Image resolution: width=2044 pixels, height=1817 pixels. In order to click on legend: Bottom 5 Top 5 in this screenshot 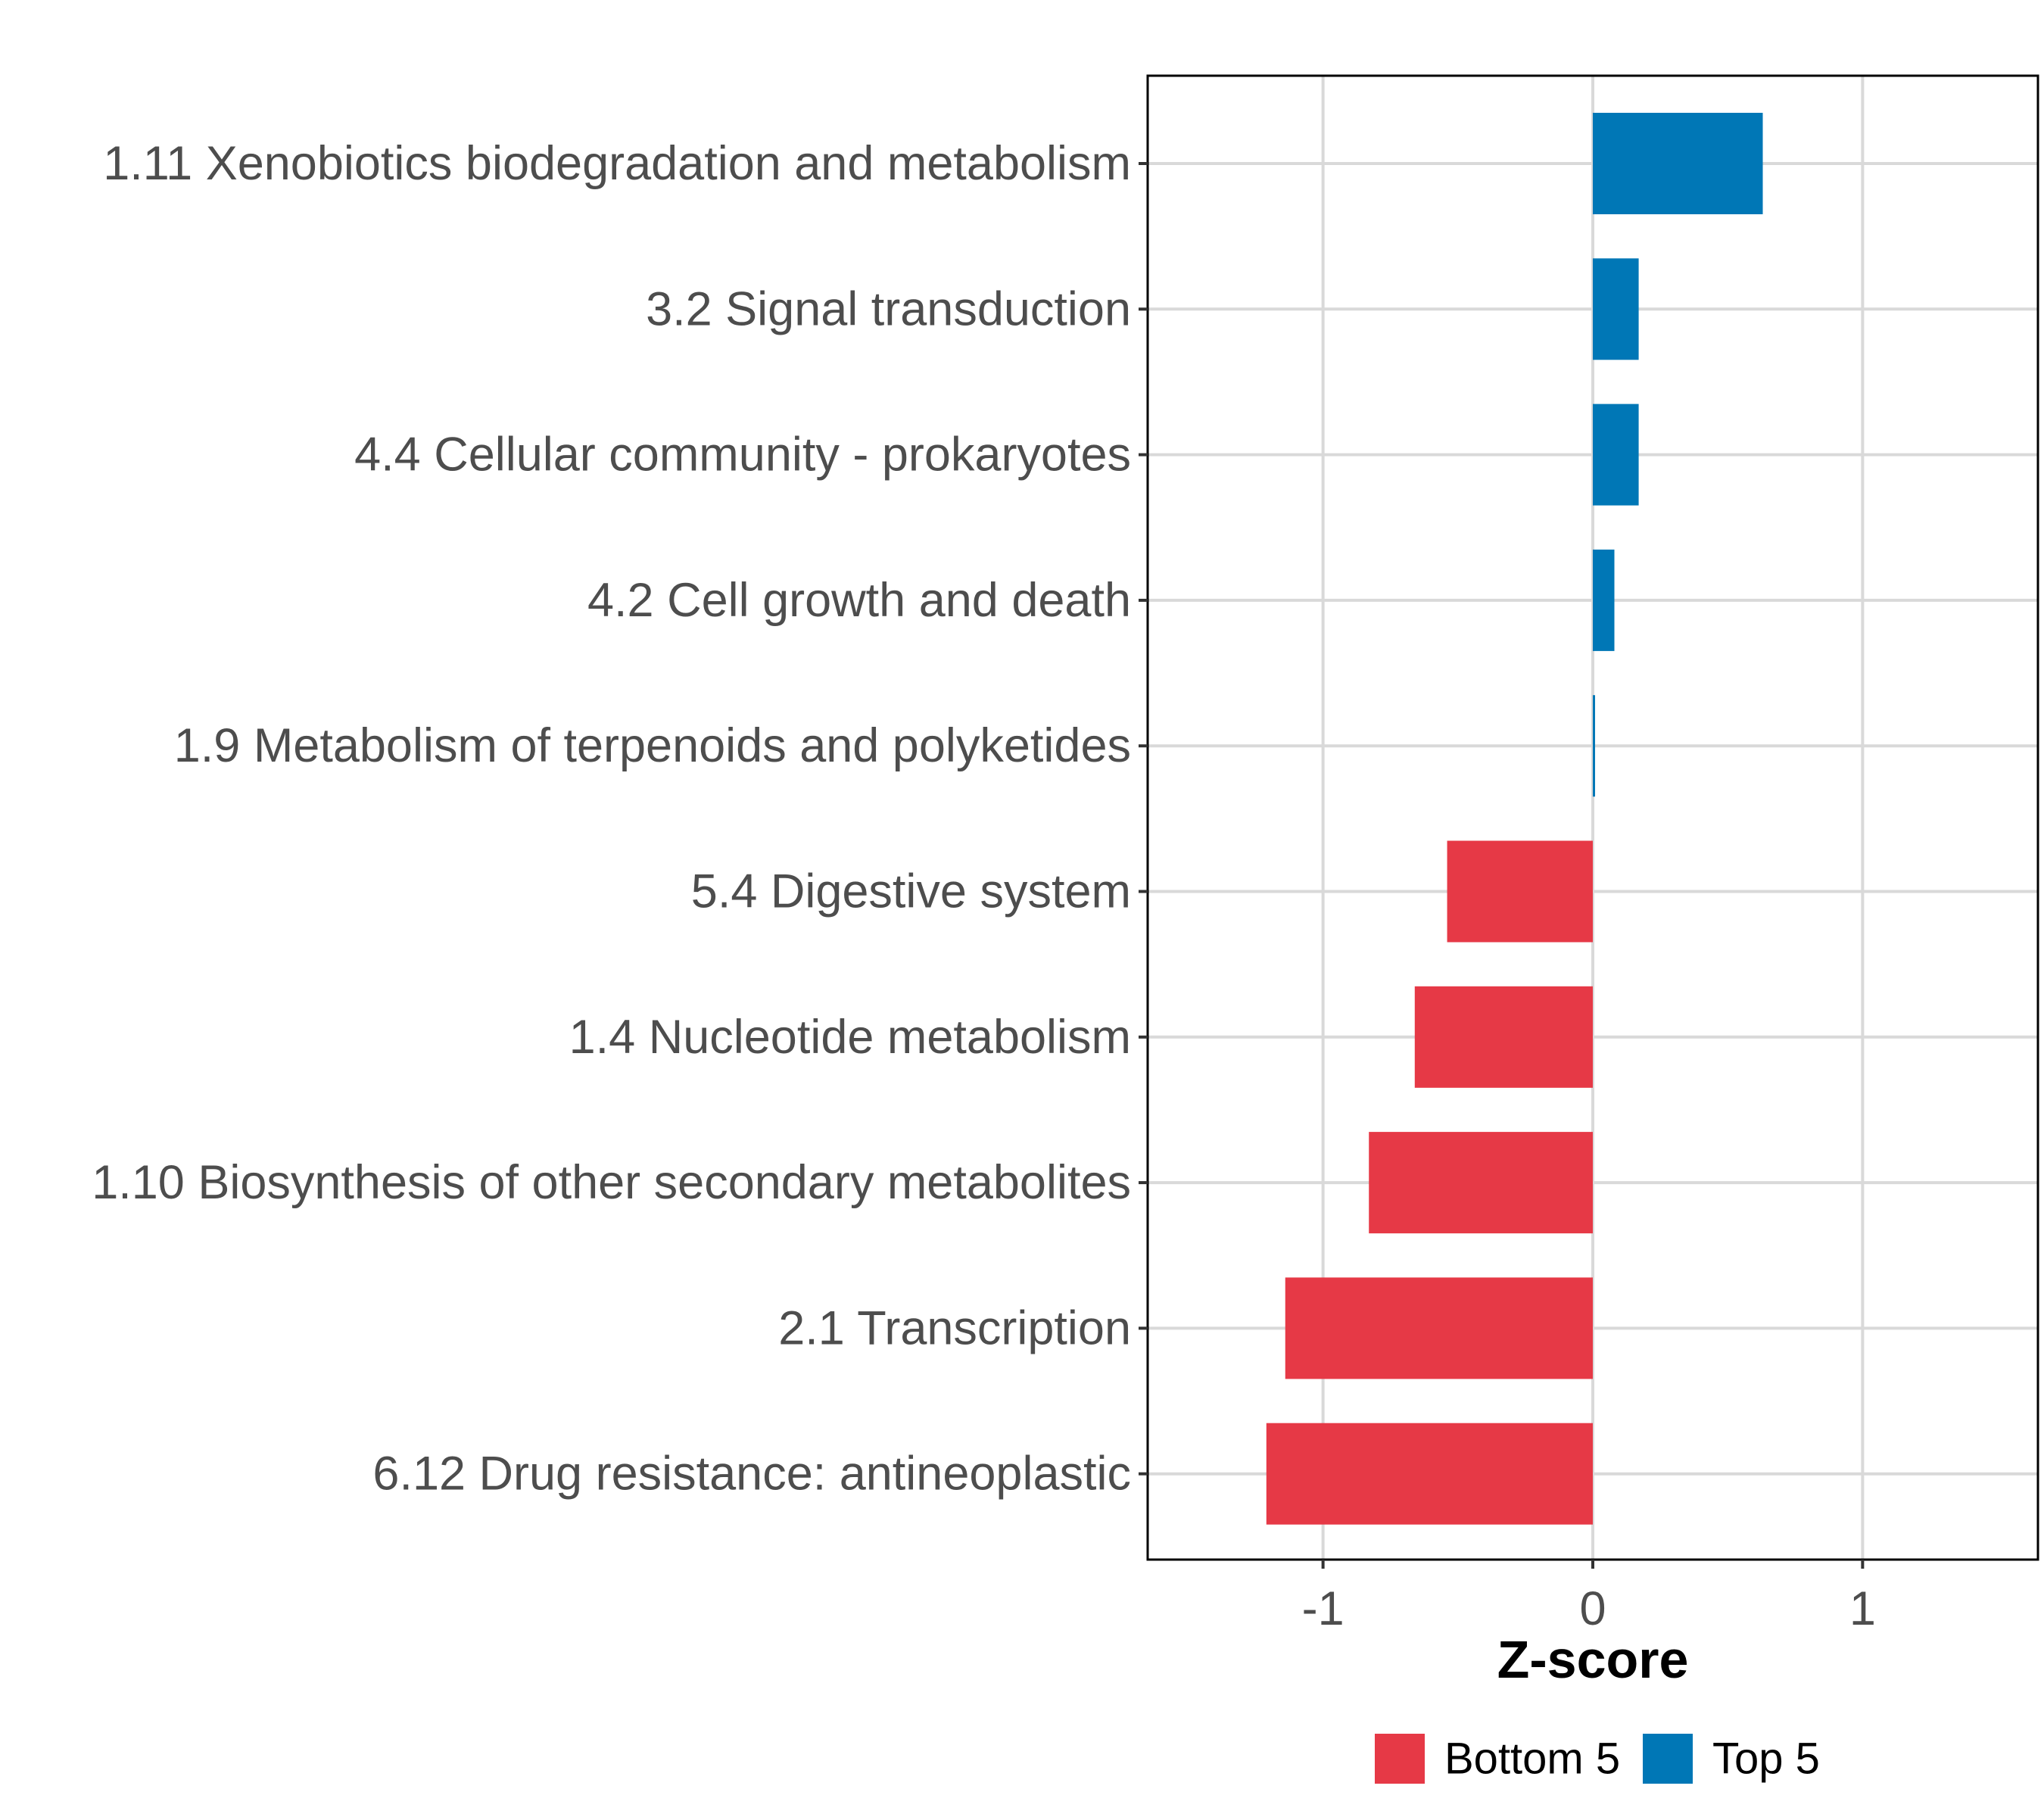, I will do `click(1597, 1759)`.